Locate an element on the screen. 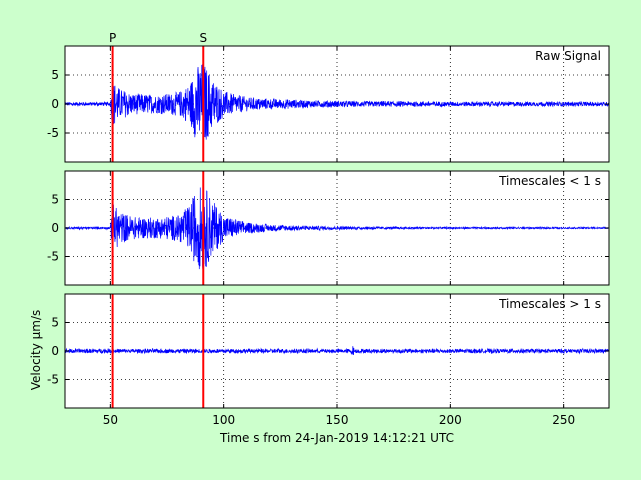  panel-1-label: Raw Signal is located at coordinates (568, 56).